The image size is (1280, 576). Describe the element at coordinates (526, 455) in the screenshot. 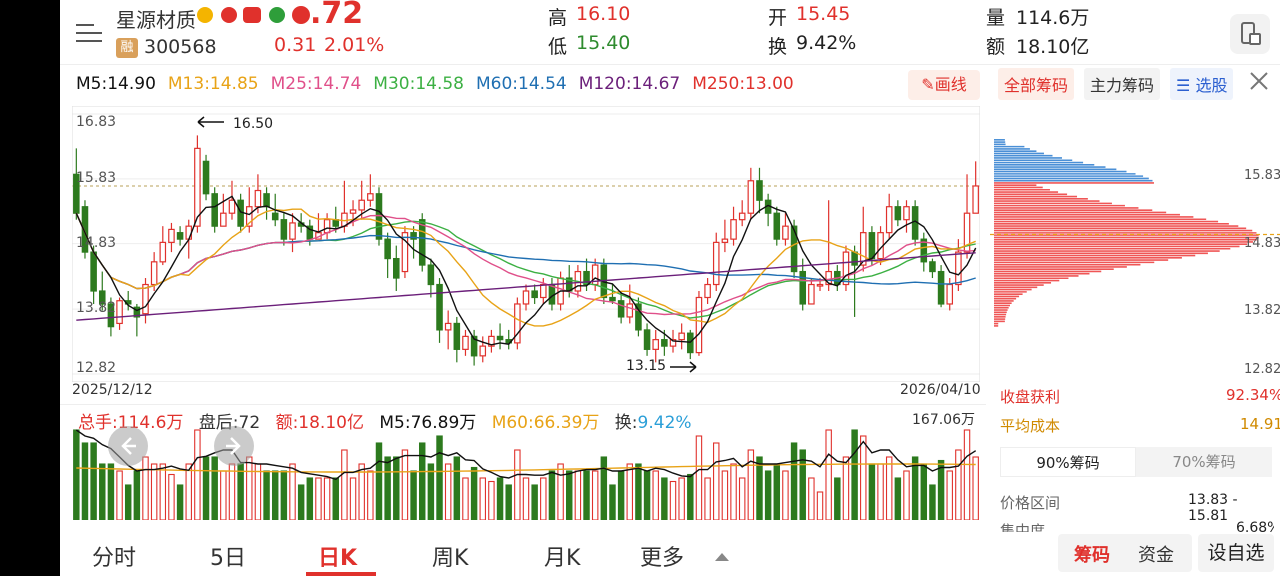

I see `volume-m5-line` at that location.